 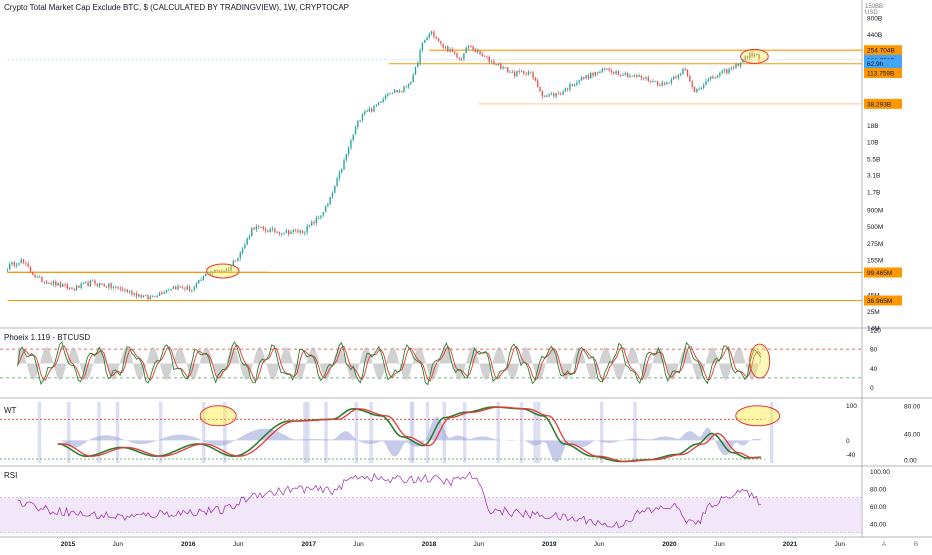 I want to click on log-scale-button: B, so click(x=916, y=544).